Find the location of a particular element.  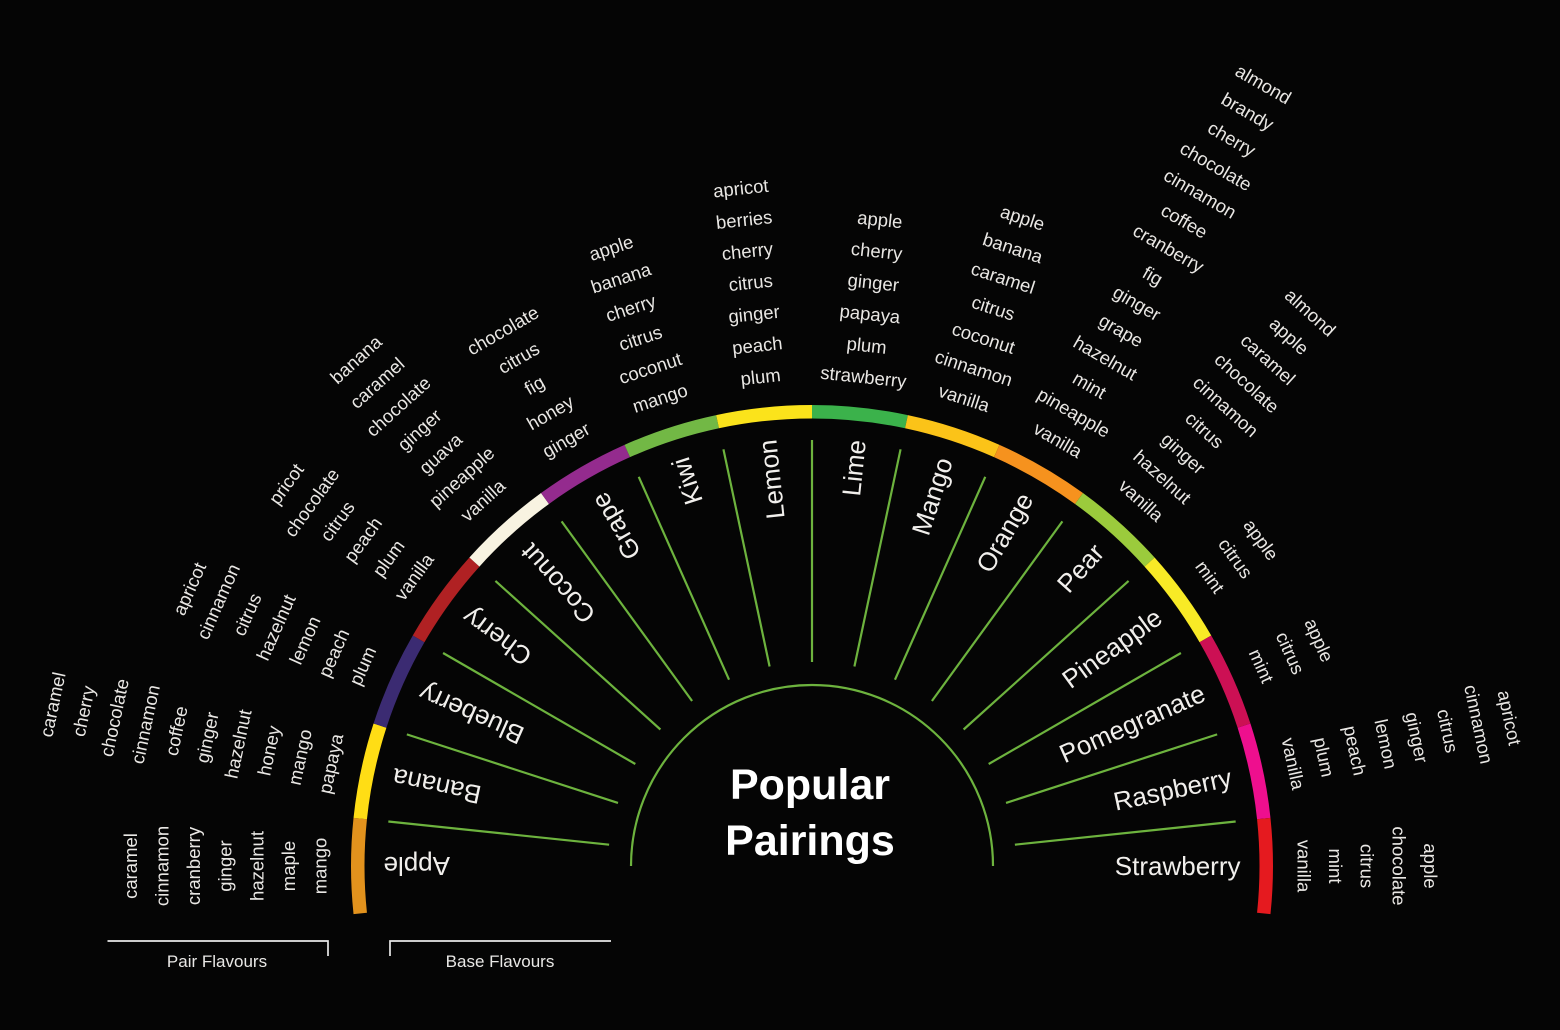

svg-text: mango is located at coordinates (319, 866).